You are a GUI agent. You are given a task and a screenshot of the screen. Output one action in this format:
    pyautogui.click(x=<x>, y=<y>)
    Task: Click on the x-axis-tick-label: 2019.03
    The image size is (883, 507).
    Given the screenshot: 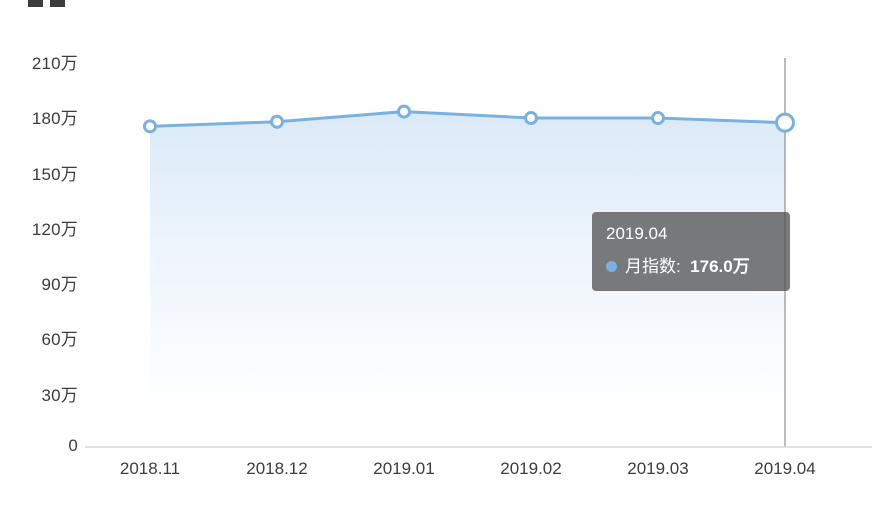 What is the action you would take?
    pyautogui.click(x=658, y=468)
    